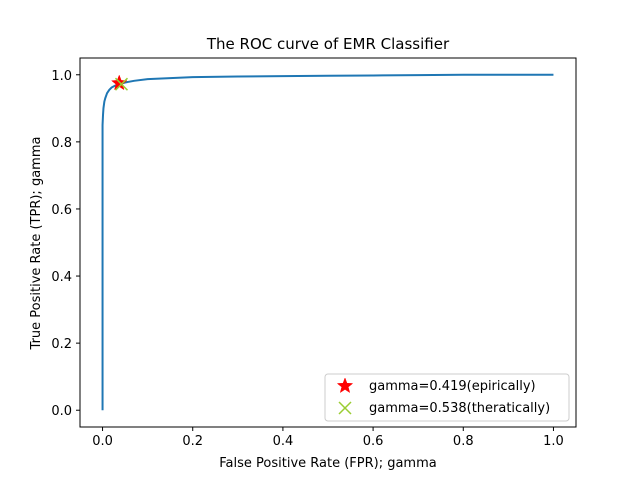  Describe the element at coordinates (283, 441) in the screenshot. I see `x-tick-label: 0.4` at that location.